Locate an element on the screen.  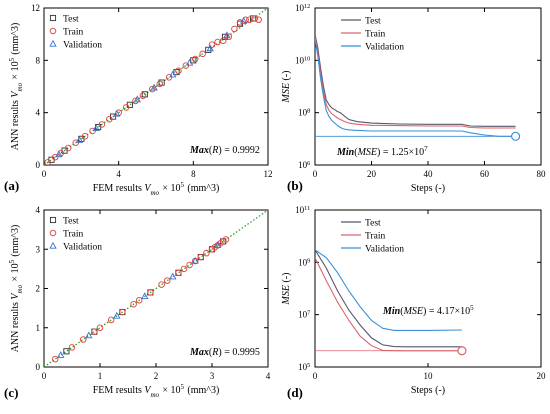
y-tick-label: 4 is located at coordinates (38, 210).